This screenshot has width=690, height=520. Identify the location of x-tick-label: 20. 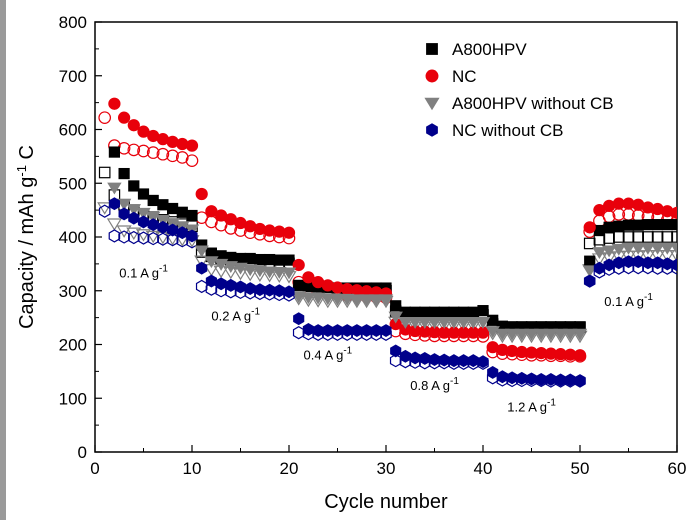
(289, 468).